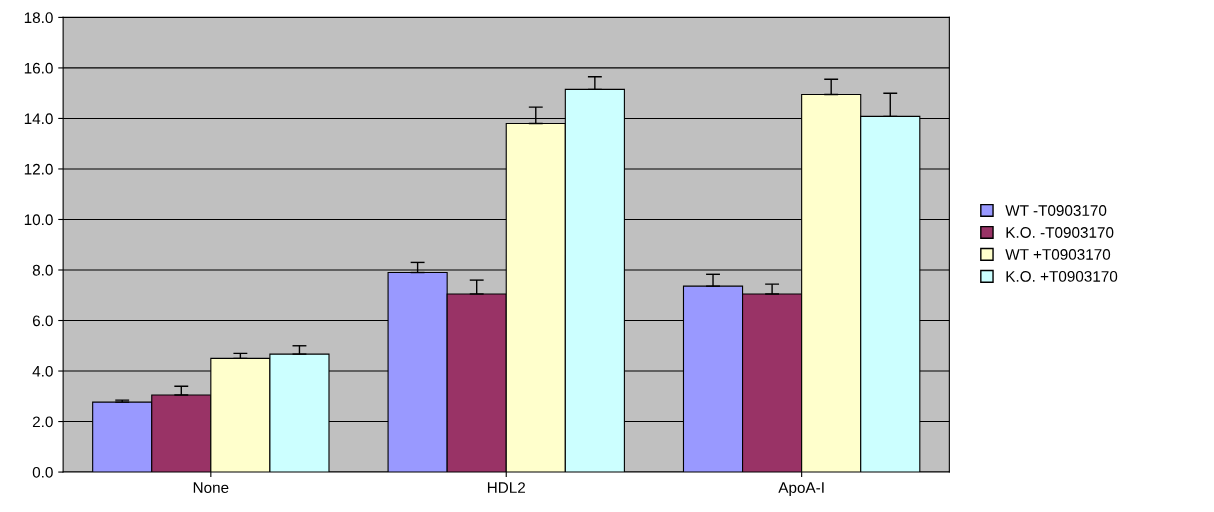  What do you see at coordinates (506, 487) in the screenshot?
I see `x-tick-label: HDL2` at bounding box center [506, 487].